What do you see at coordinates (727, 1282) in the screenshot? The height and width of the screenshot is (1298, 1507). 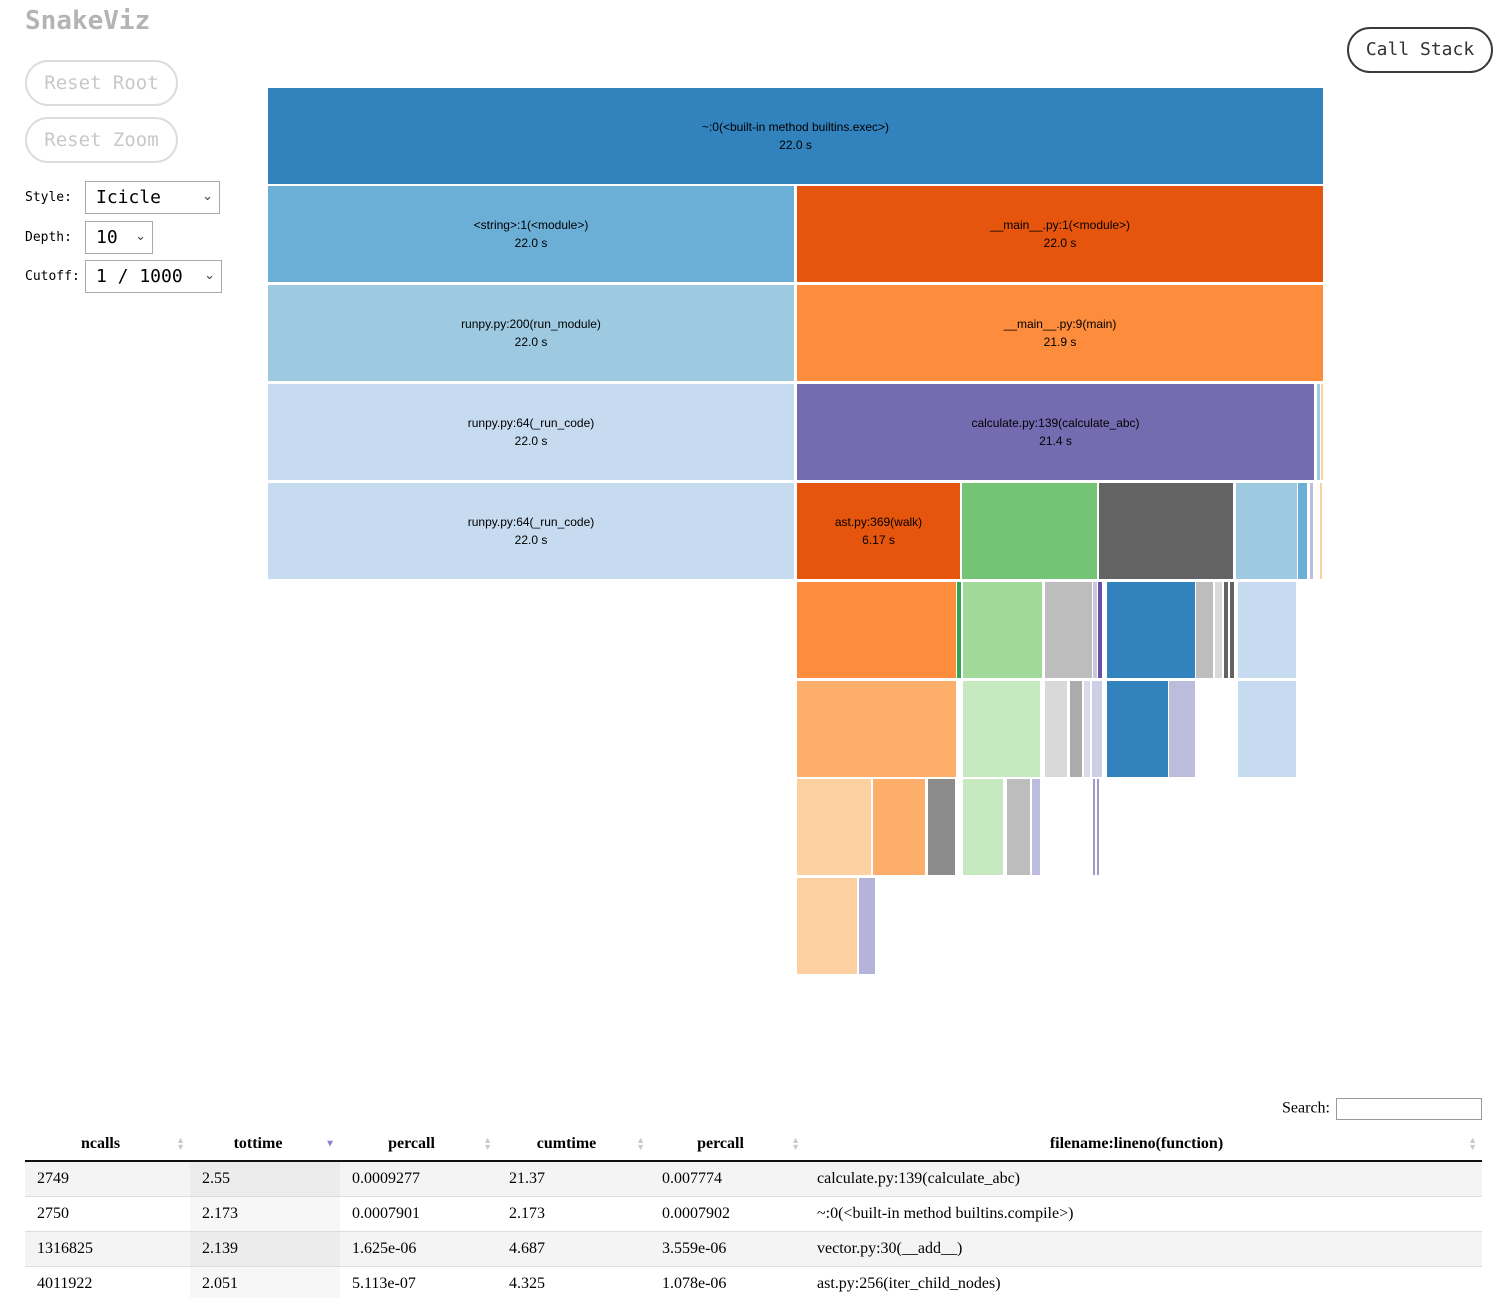 I see `cell-value: 1.078e-06` at bounding box center [727, 1282].